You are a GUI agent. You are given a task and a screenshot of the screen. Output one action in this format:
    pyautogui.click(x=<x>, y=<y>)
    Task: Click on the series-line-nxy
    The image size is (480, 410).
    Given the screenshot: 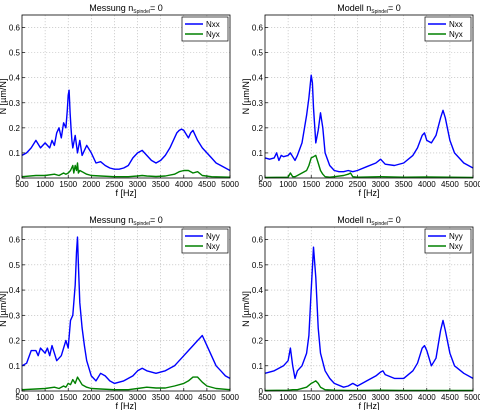 What is the action you would take?
    pyautogui.click(x=368, y=386)
    